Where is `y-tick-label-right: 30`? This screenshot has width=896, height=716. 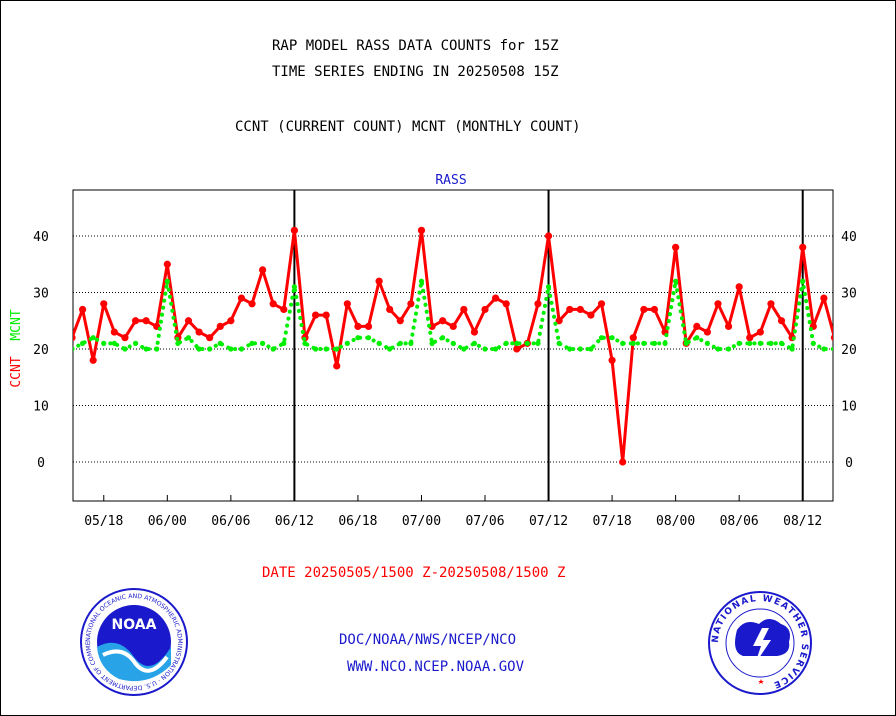 y-tick-label-right: 30 is located at coordinates (849, 294).